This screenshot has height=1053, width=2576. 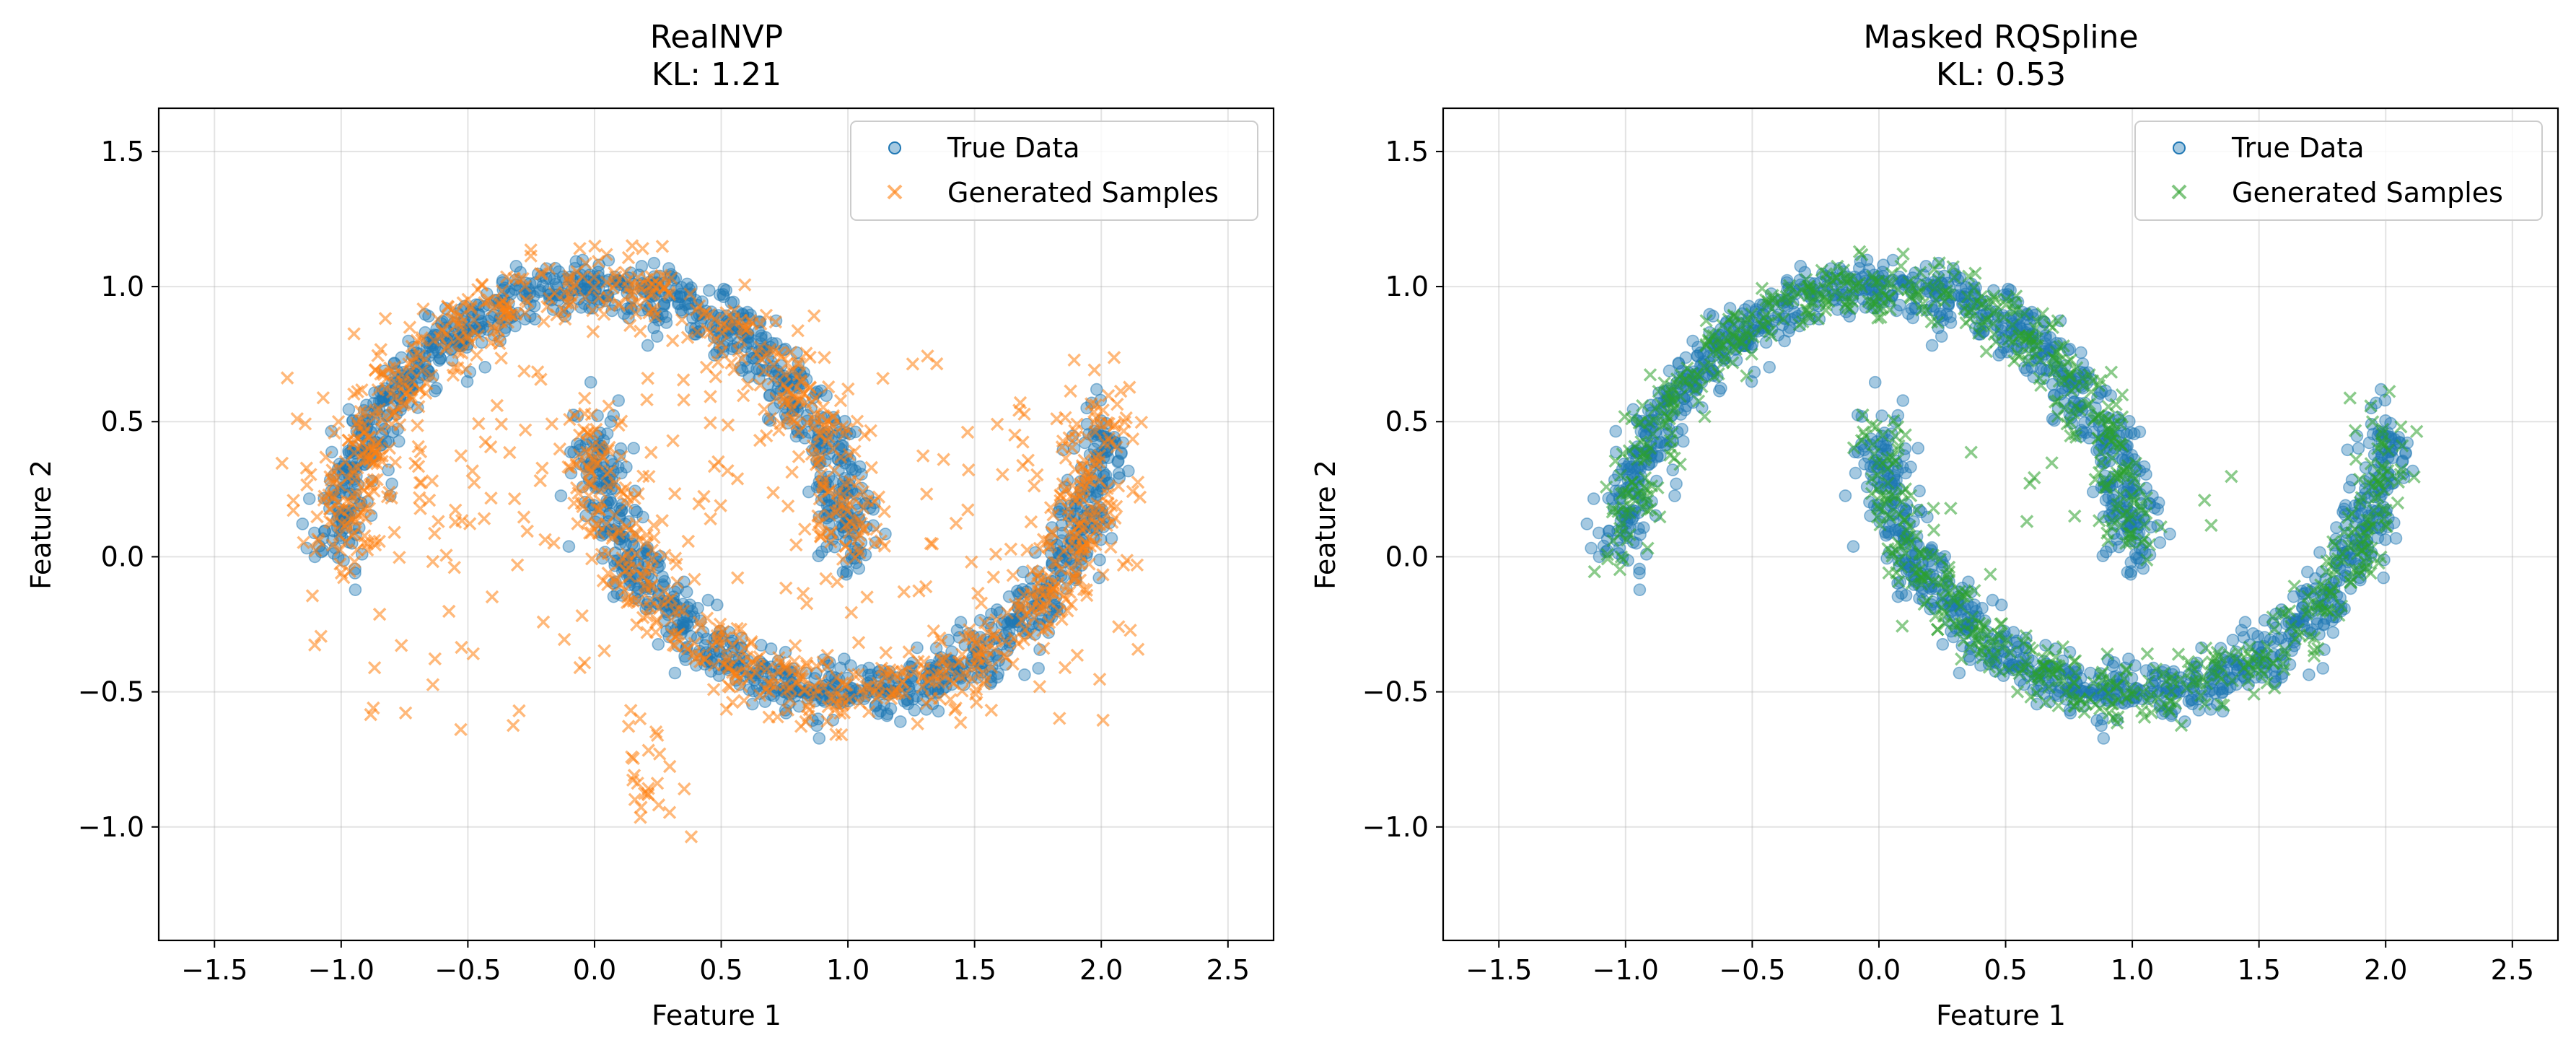 What do you see at coordinates (720, 970) in the screenshot?
I see `x-tick-label: 0.5` at bounding box center [720, 970].